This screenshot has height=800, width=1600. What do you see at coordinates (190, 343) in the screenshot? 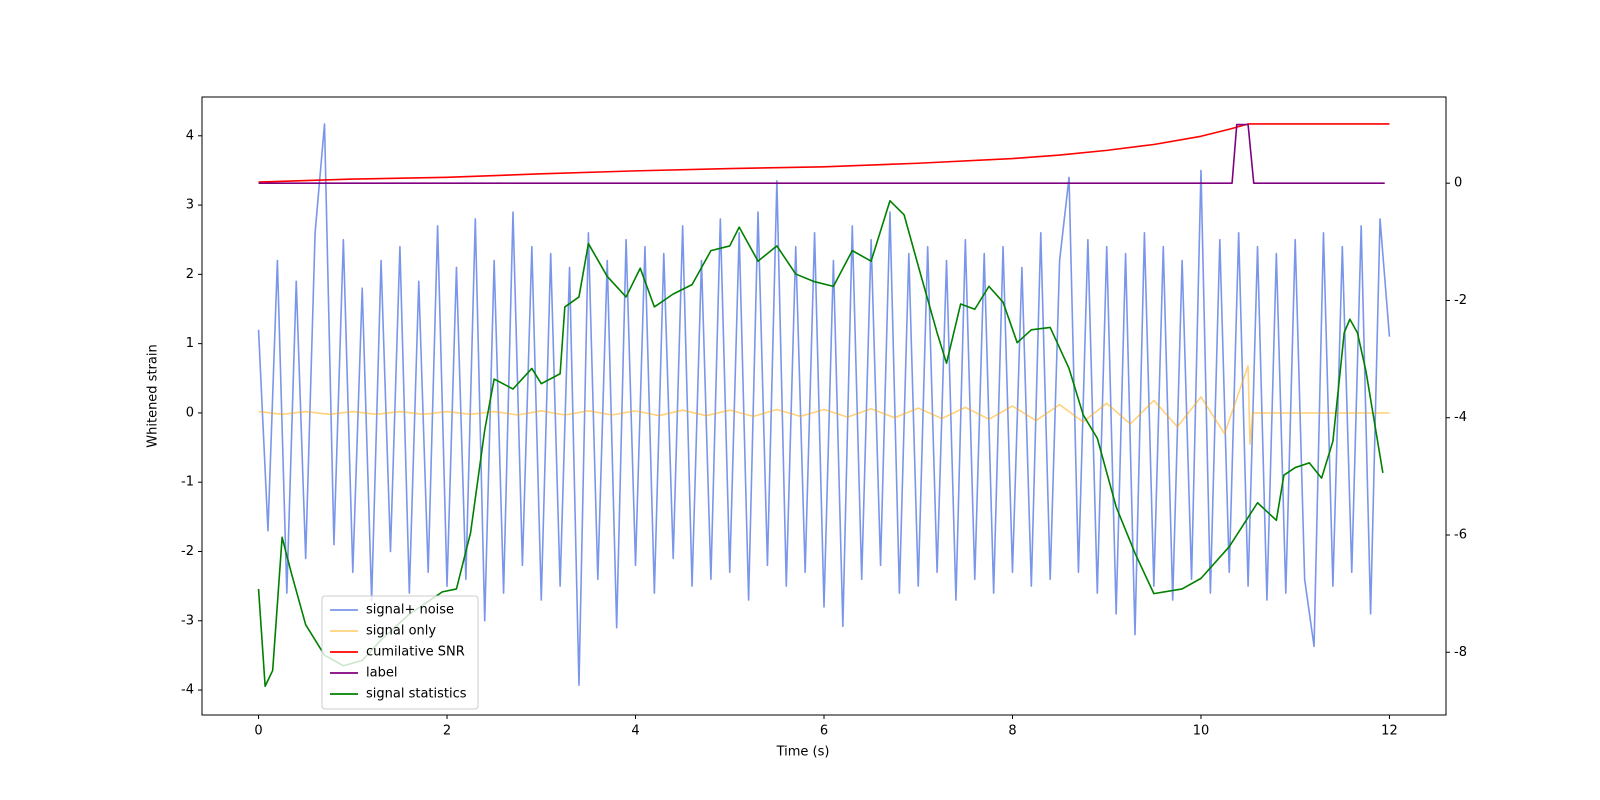
I see `y-tick-label: 1` at bounding box center [190, 343].